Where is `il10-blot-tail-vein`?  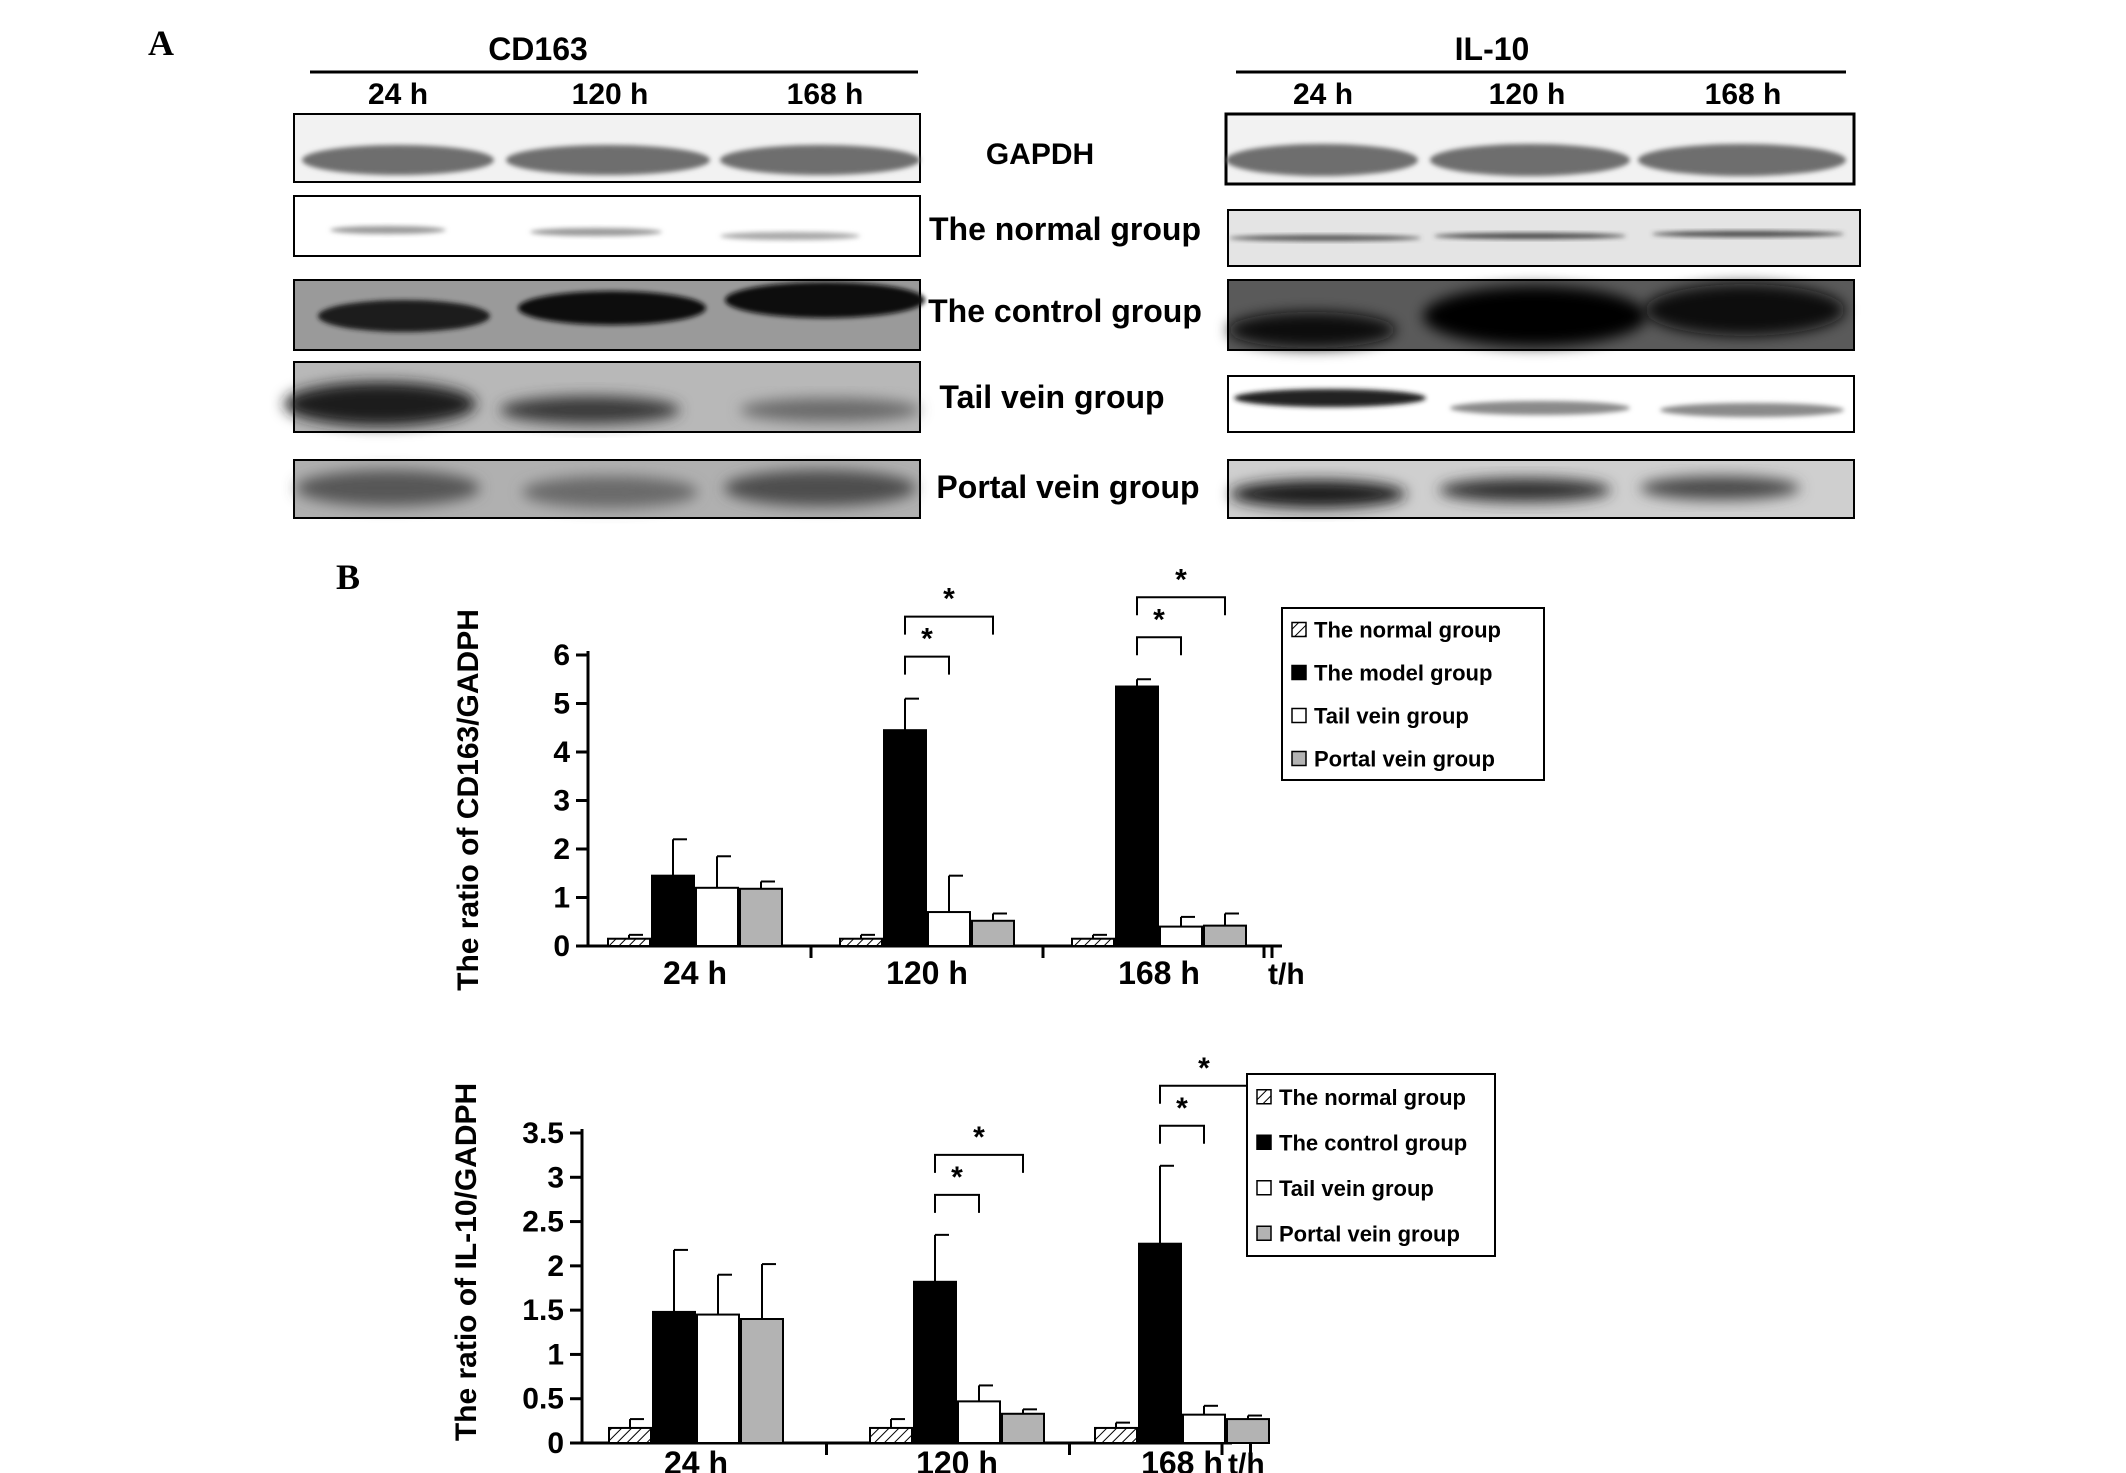 il10-blot-tail-vein is located at coordinates (1541, 404).